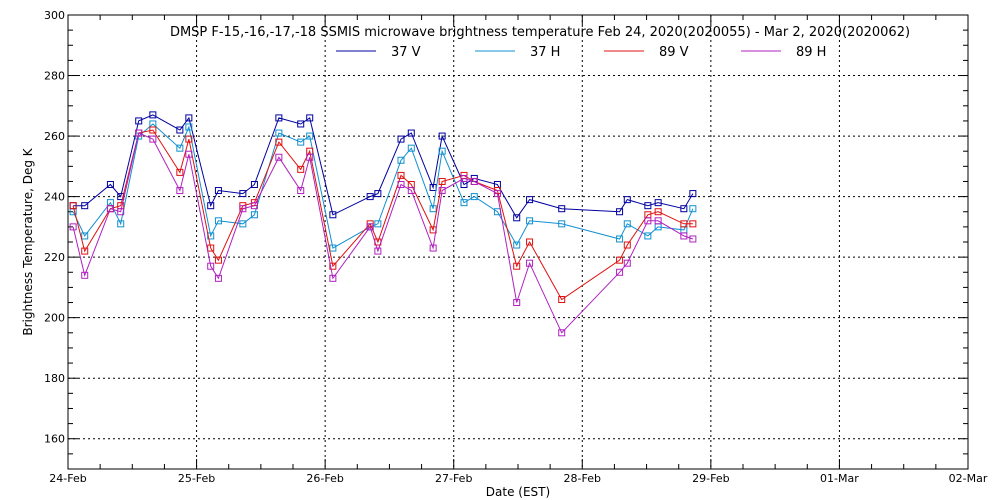 This screenshot has height=500, width=1000. Describe the element at coordinates (518, 492) in the screenshot. I see `x-axis-label: Date (EST)` at that location.